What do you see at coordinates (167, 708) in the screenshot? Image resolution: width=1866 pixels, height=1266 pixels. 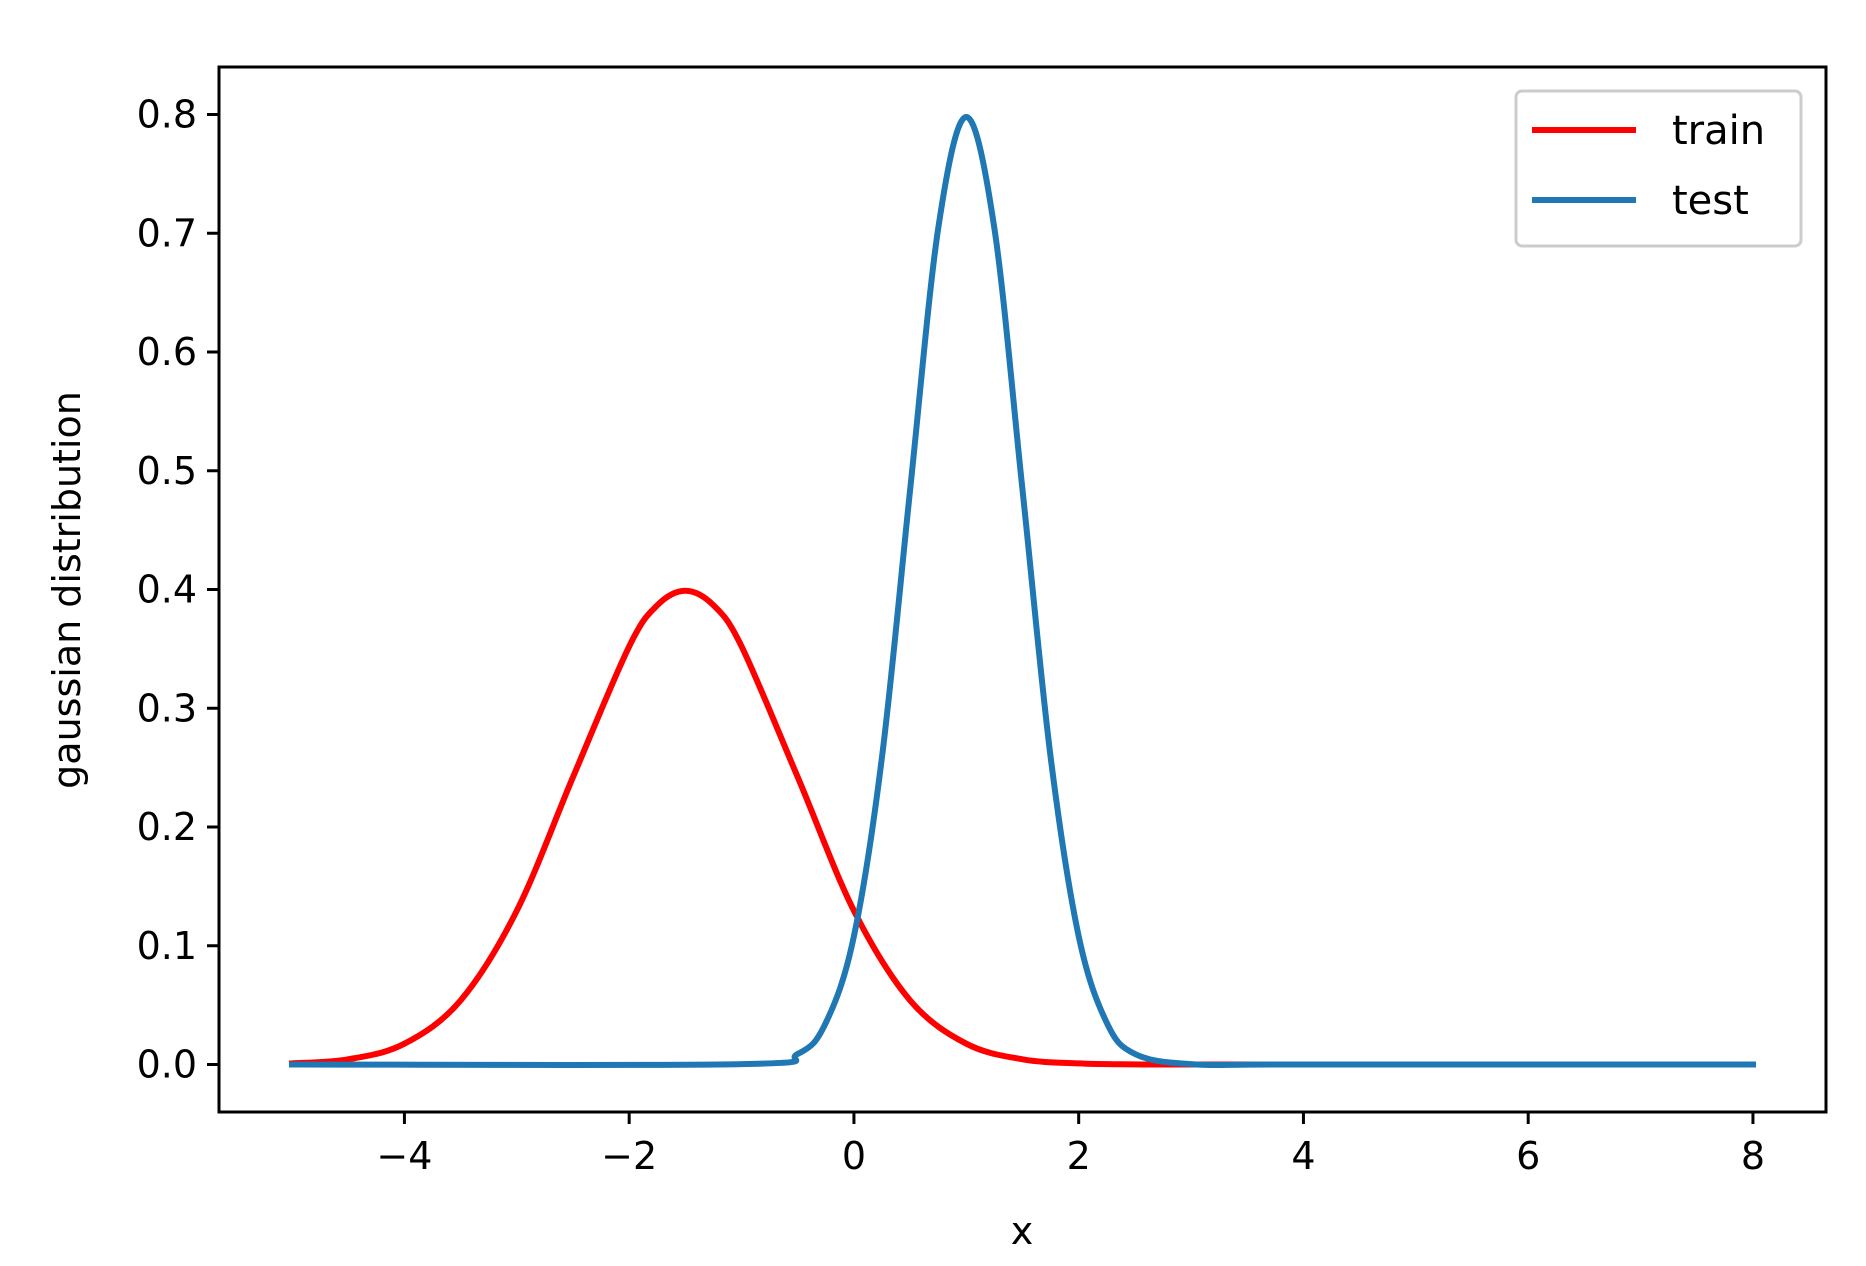 I see `y-tick-label: 0.3` at bounding box center [167, 708].